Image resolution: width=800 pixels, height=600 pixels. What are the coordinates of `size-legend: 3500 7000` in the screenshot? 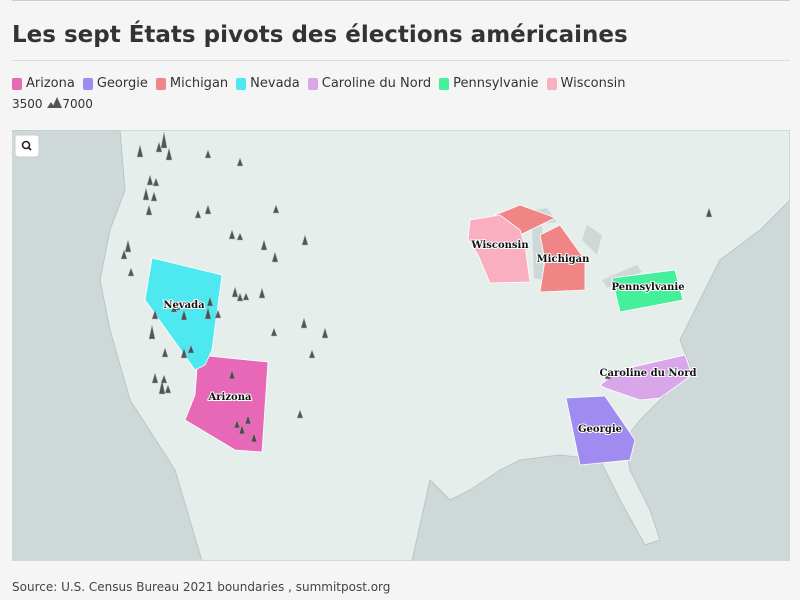 It's located at (52, 103).